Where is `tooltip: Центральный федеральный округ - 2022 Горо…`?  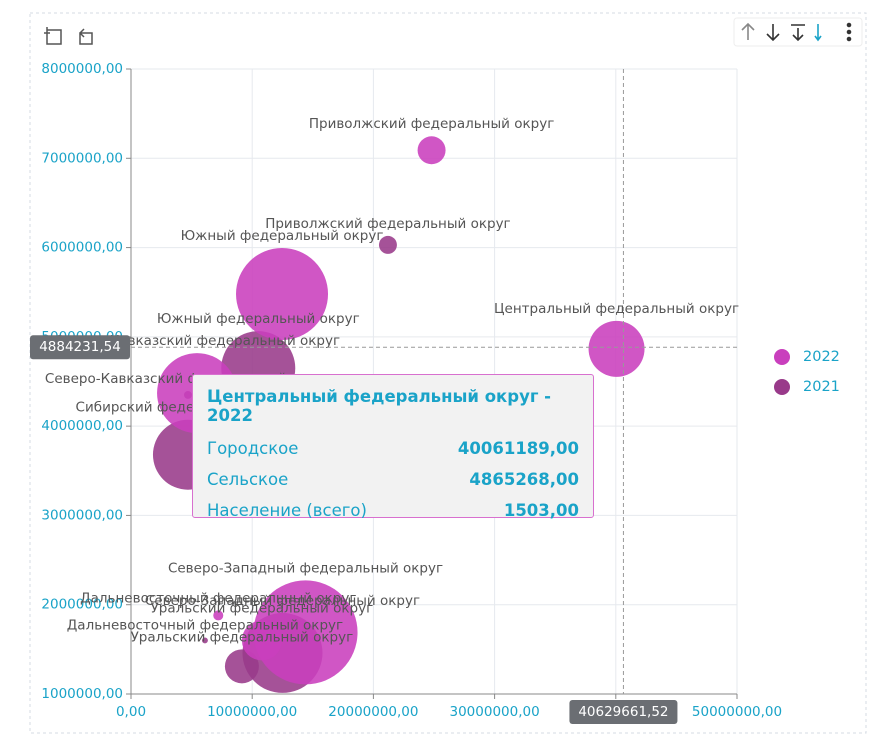 tooltip: Центральный федеральный округ - 2022 Горо… is located at coordinates (393, 447).